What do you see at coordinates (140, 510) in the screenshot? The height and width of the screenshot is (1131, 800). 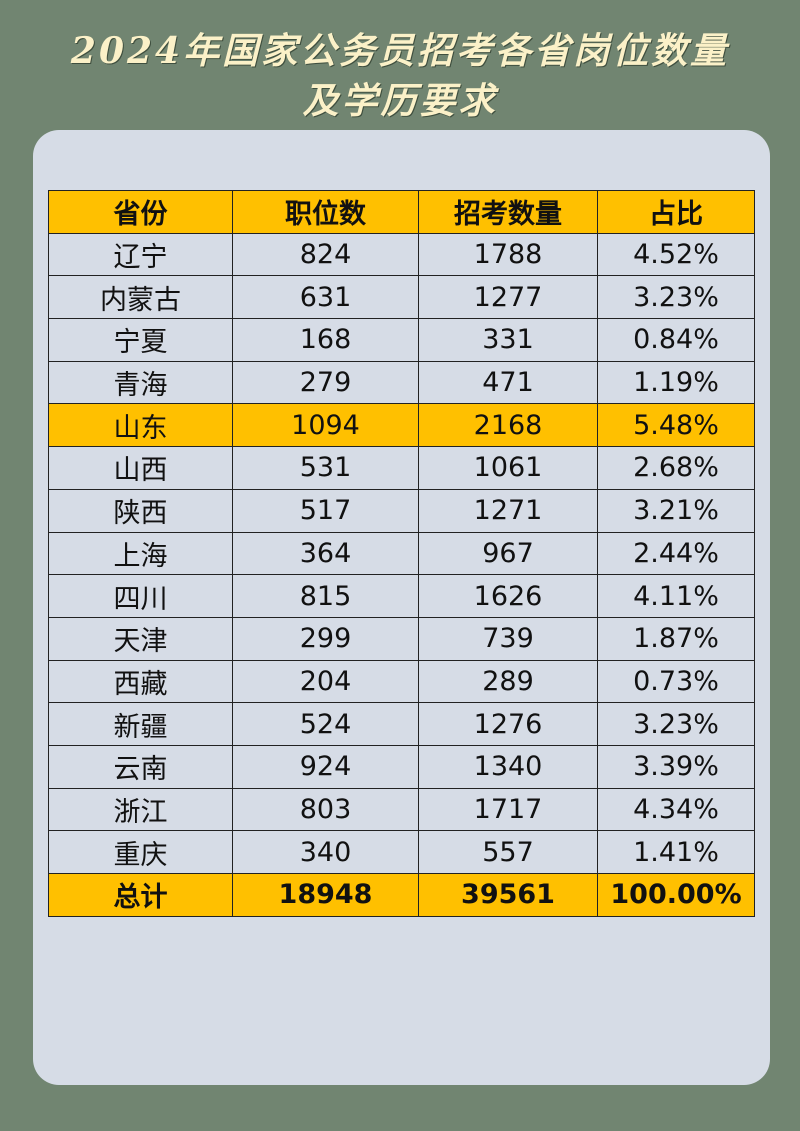 I see `table-cell: 陕西` at bounding box center [140, 510].